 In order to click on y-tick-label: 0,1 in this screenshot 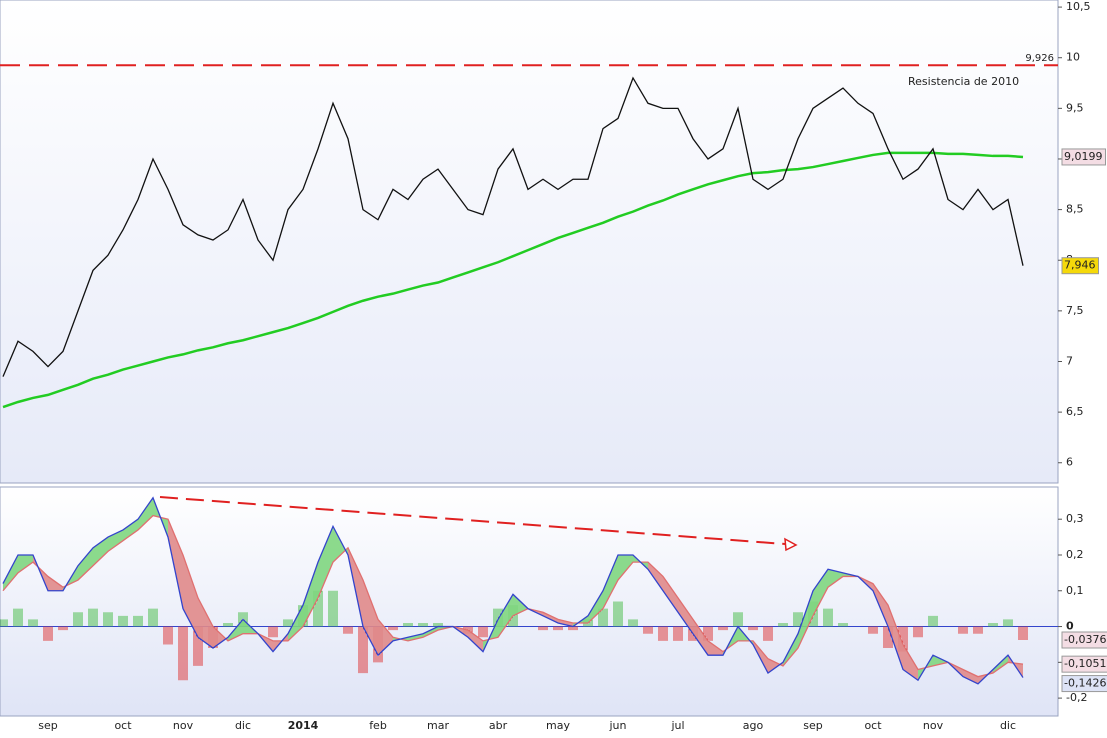, I will do `click(1075, 590)`.